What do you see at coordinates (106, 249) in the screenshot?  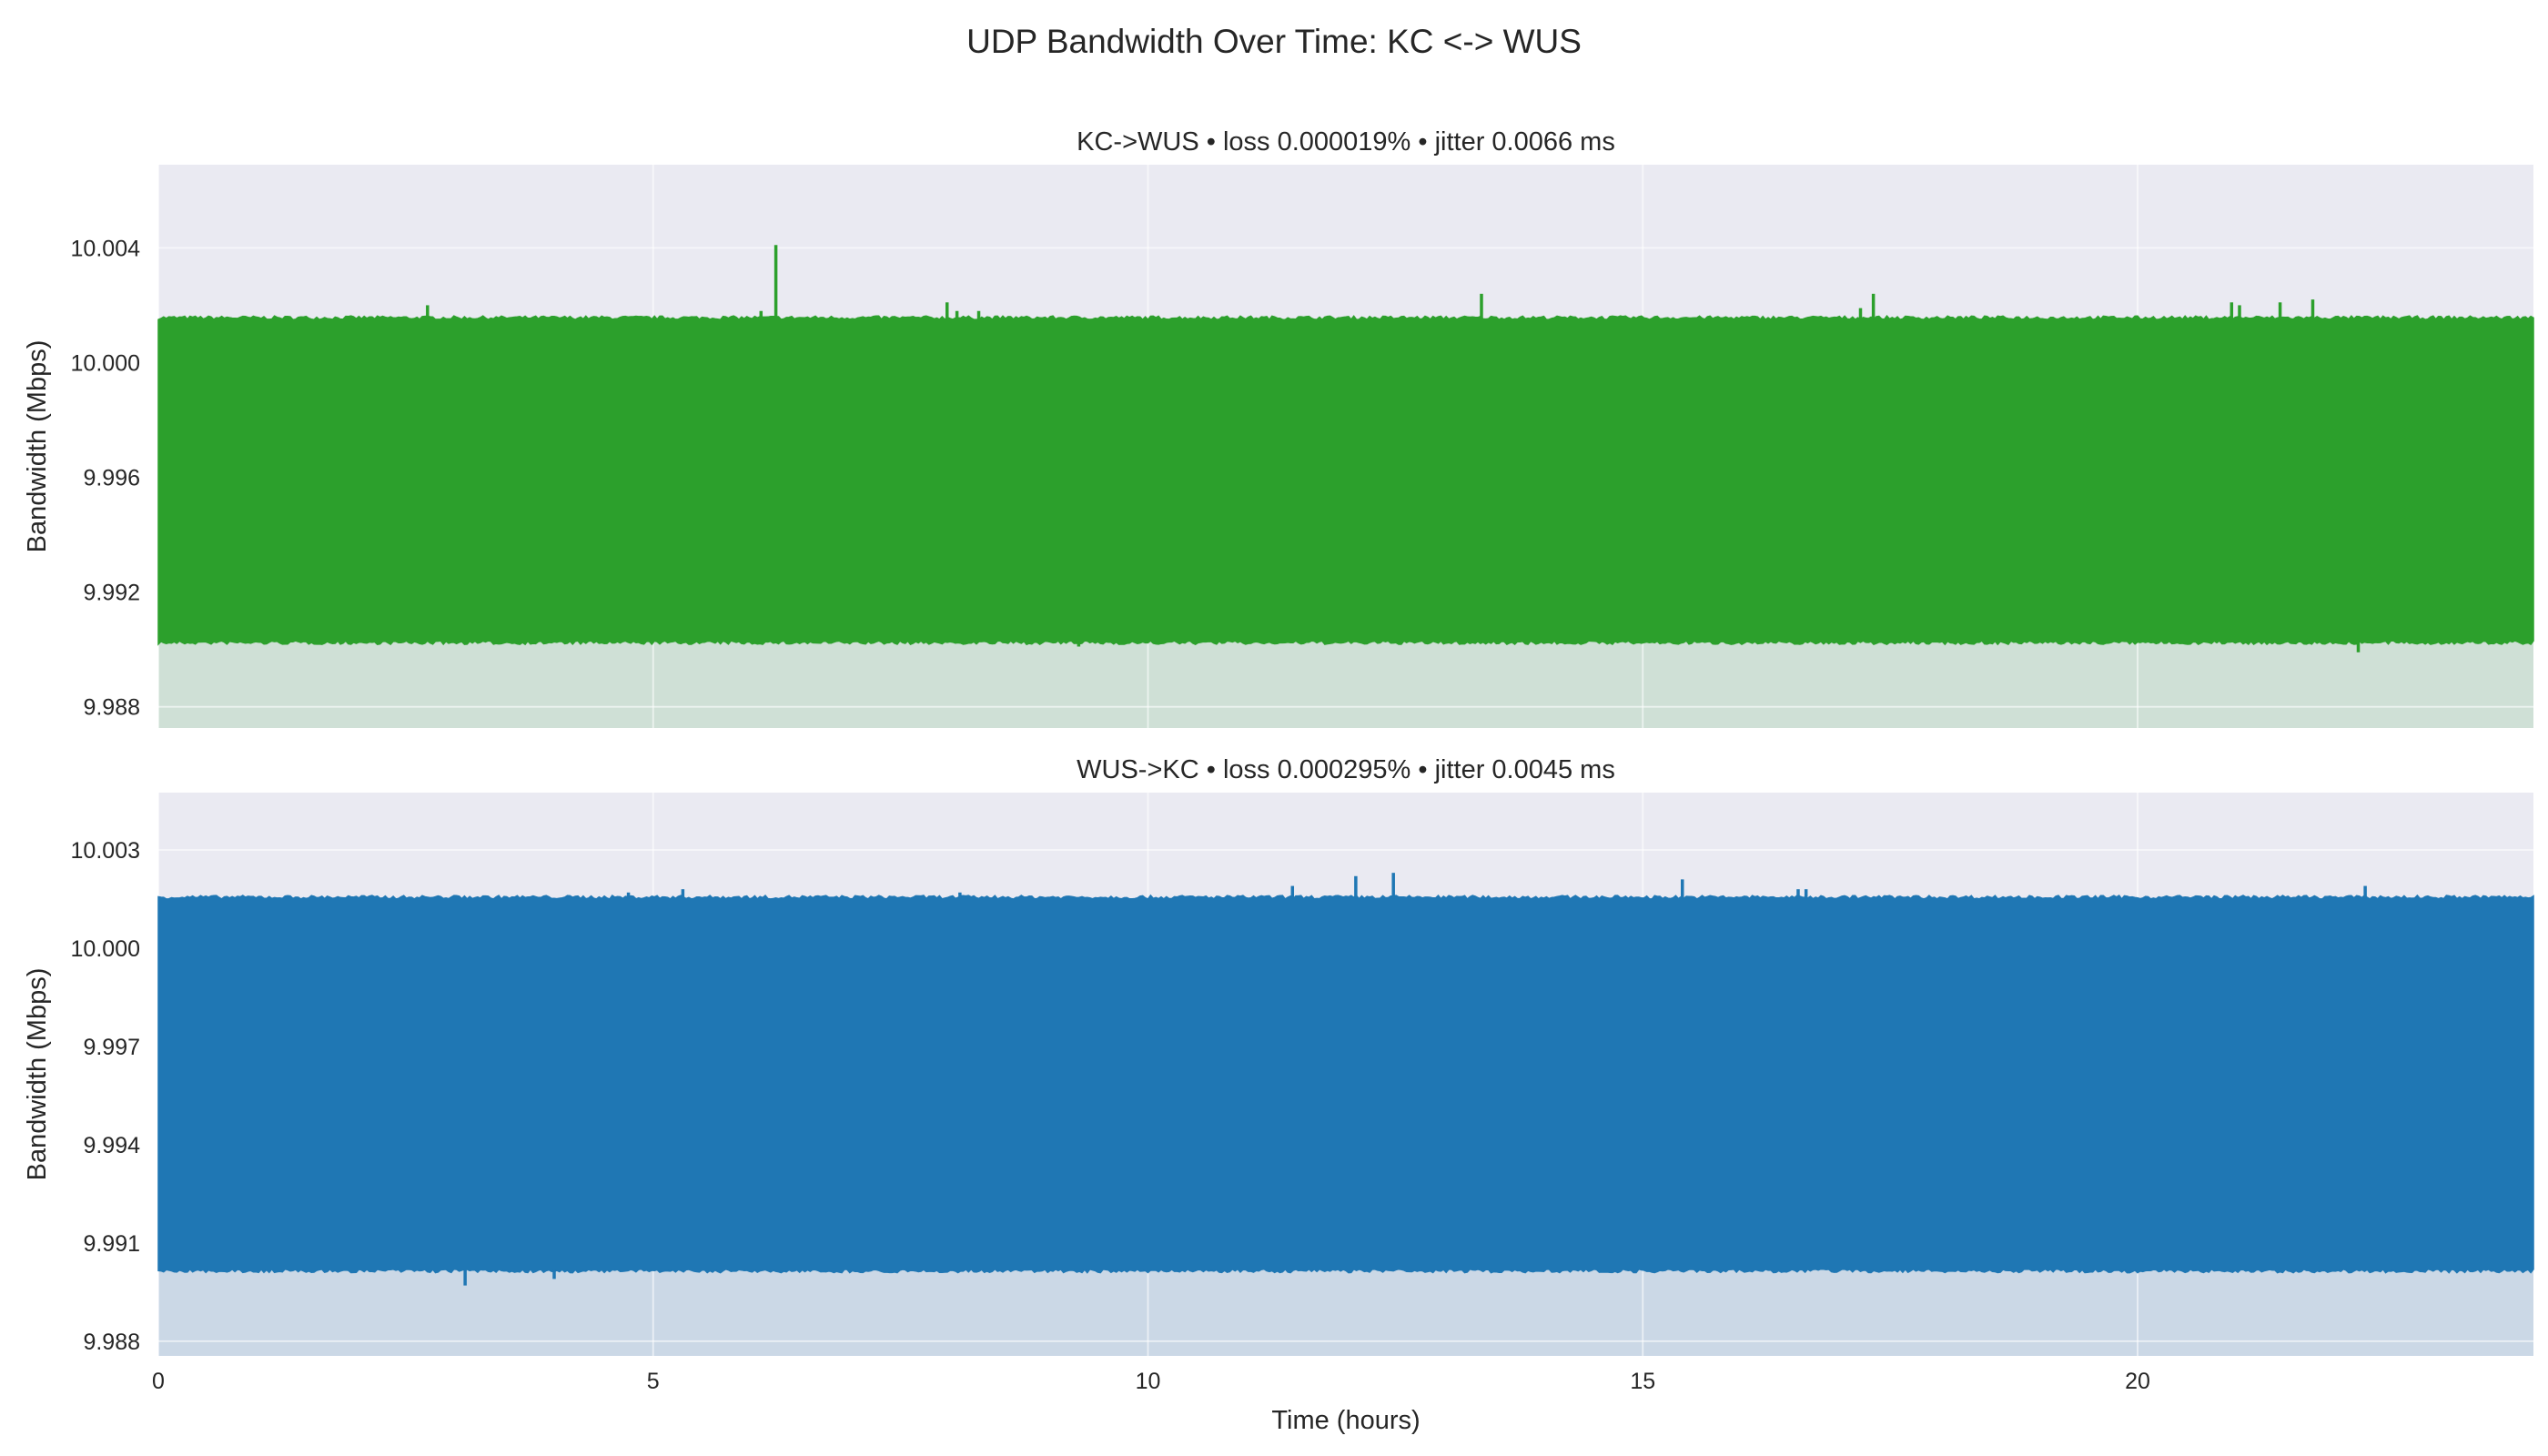 I see `y-tick-label: 10.004` at bounding box center [106, 249].